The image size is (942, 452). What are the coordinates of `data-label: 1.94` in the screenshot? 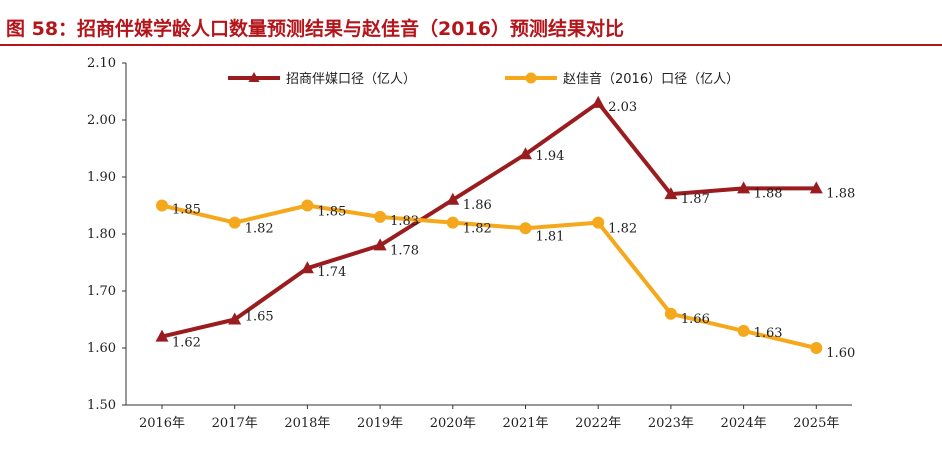 It's located at (550, 156).